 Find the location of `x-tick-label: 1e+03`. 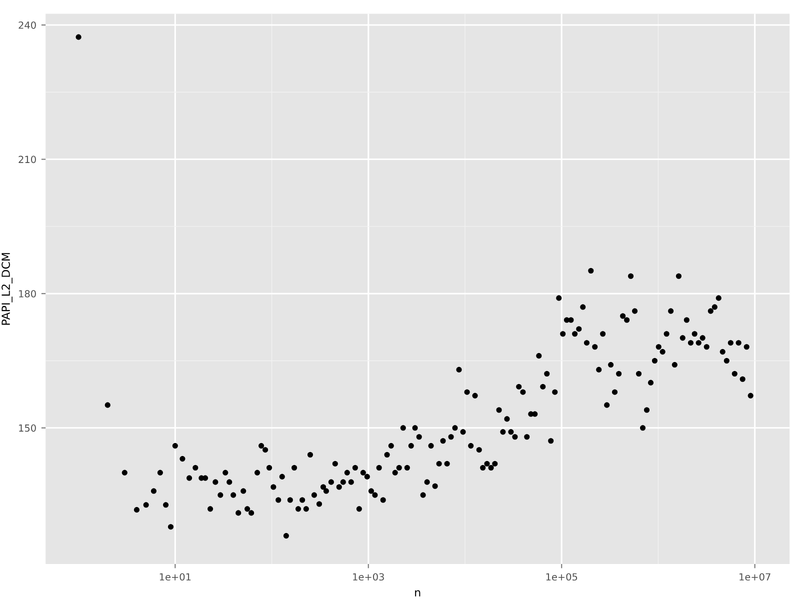

x-tick-label: 1e+03 is located at coordinates (368, 577).